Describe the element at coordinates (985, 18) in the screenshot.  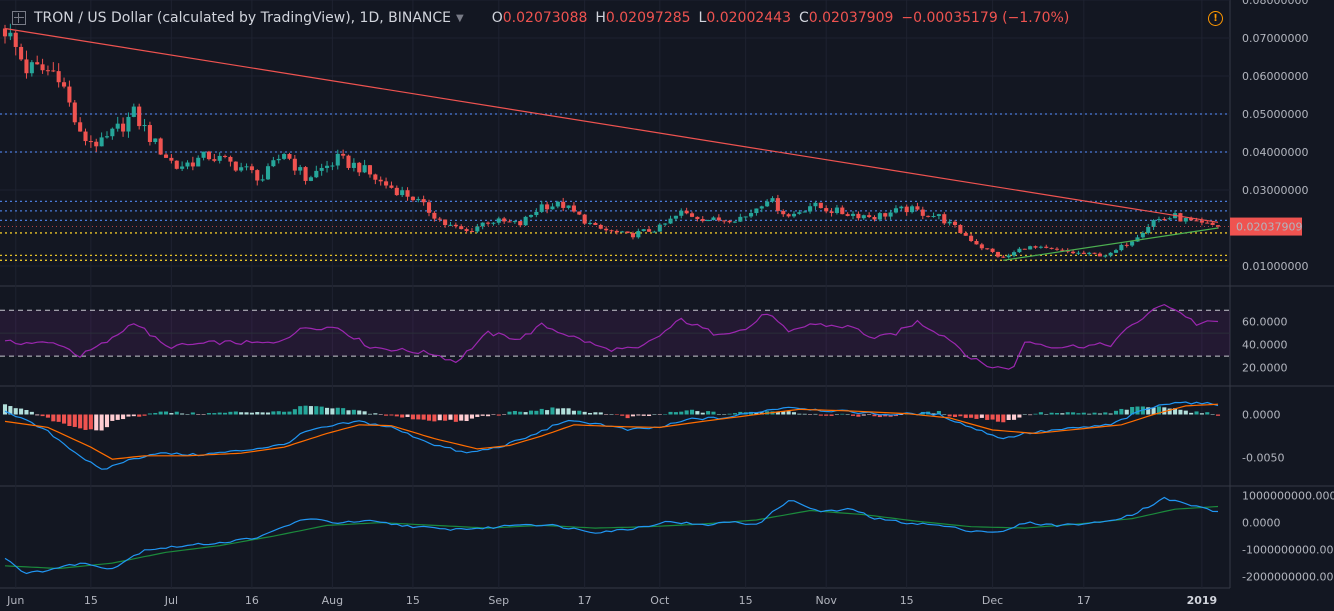
I see `change-value: −0.00035179 (−1.70%)` at that location.